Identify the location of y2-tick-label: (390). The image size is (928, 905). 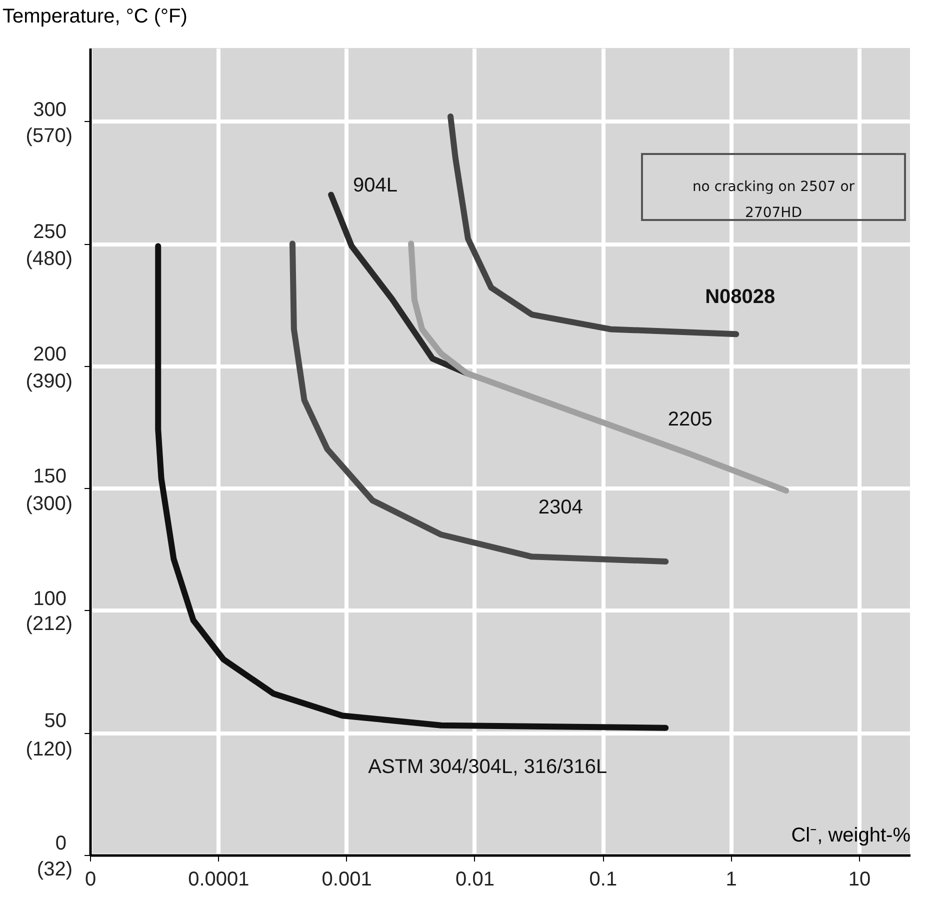
(49, 381).